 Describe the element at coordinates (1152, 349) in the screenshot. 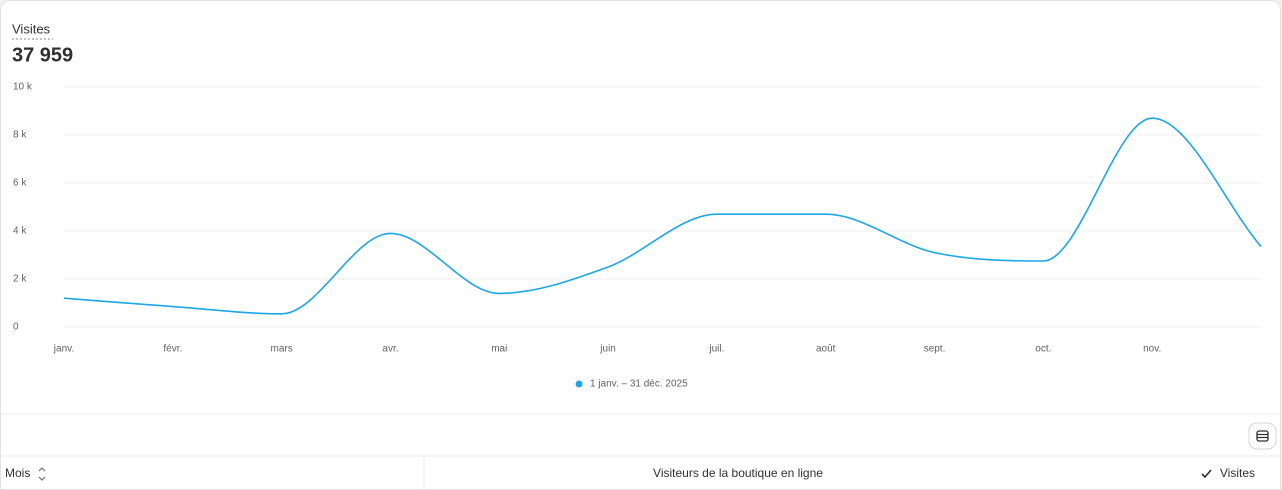

I see `x-tick-label: nov.` at that location.